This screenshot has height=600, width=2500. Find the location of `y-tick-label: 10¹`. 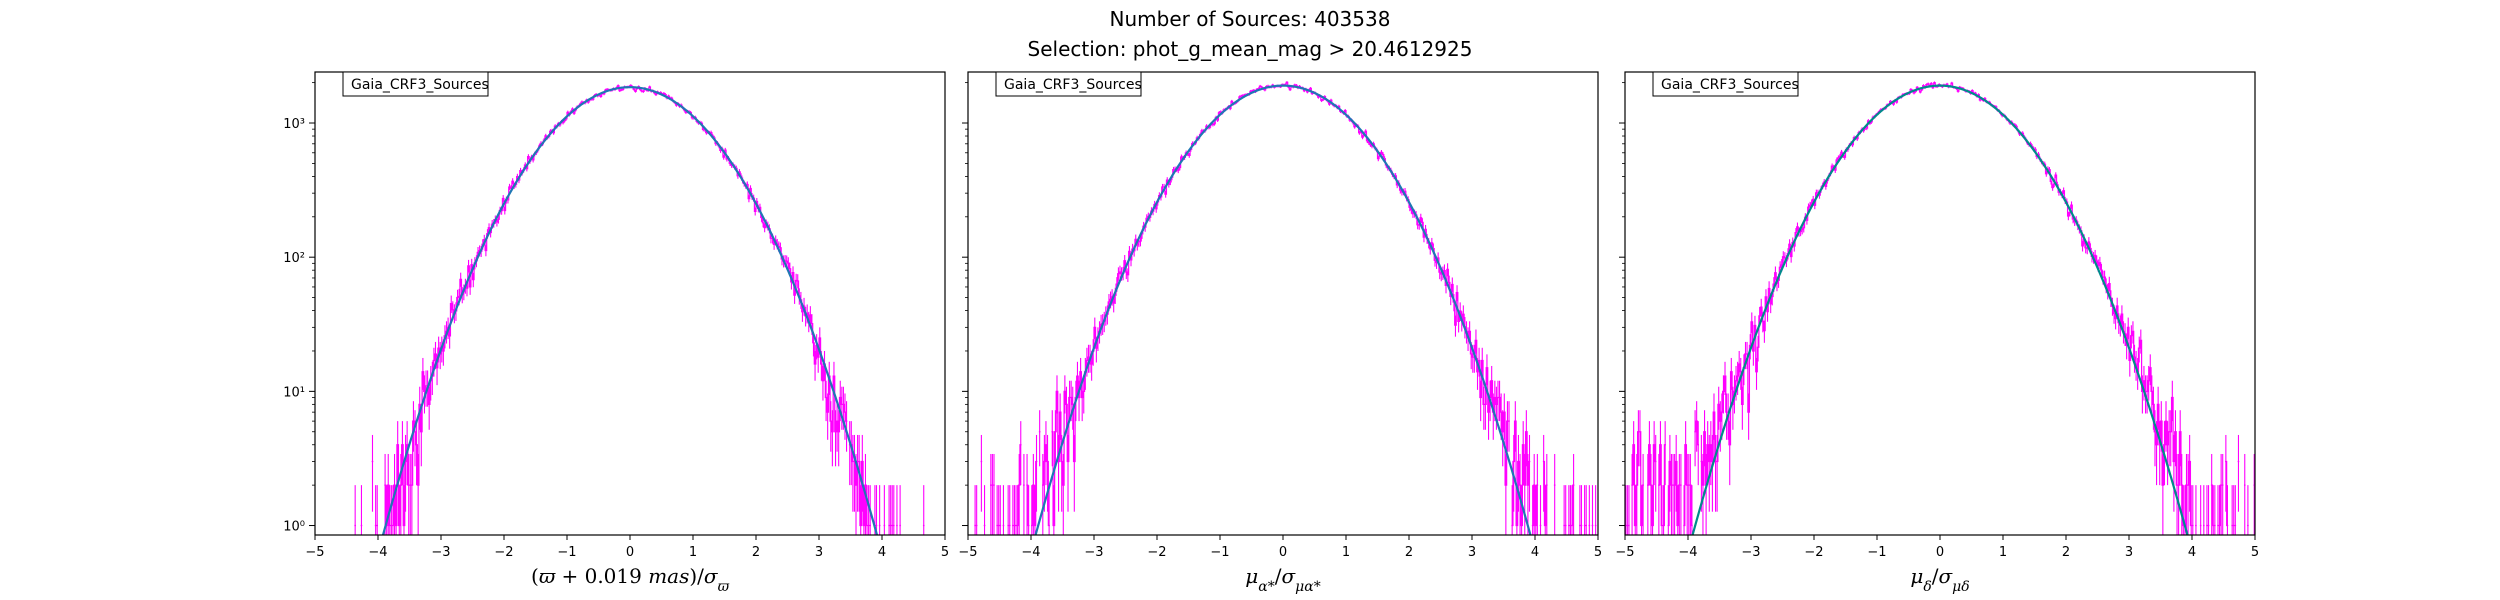

y-tick-label: 10¹ is located at coordinates (294, 392).